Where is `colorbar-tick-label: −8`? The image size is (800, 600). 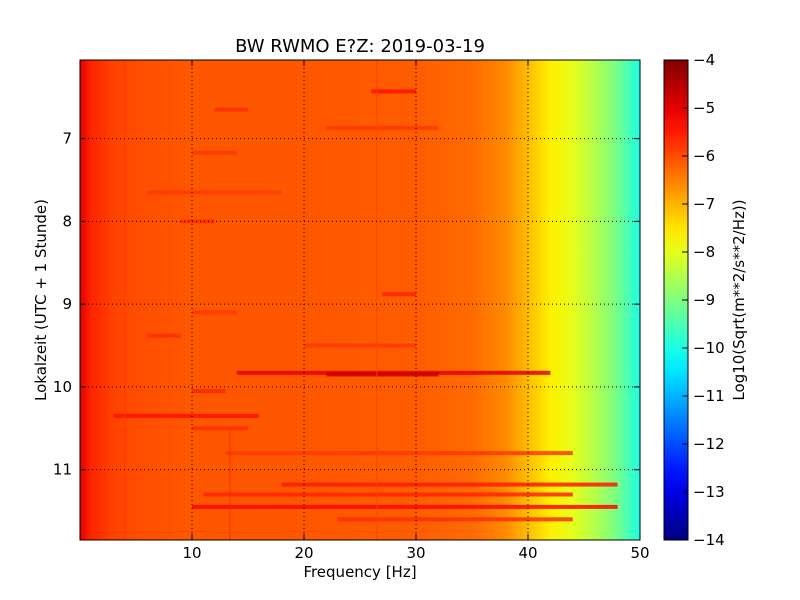 colorbar-tick-label: −8 is located at coordinates (704, 252).